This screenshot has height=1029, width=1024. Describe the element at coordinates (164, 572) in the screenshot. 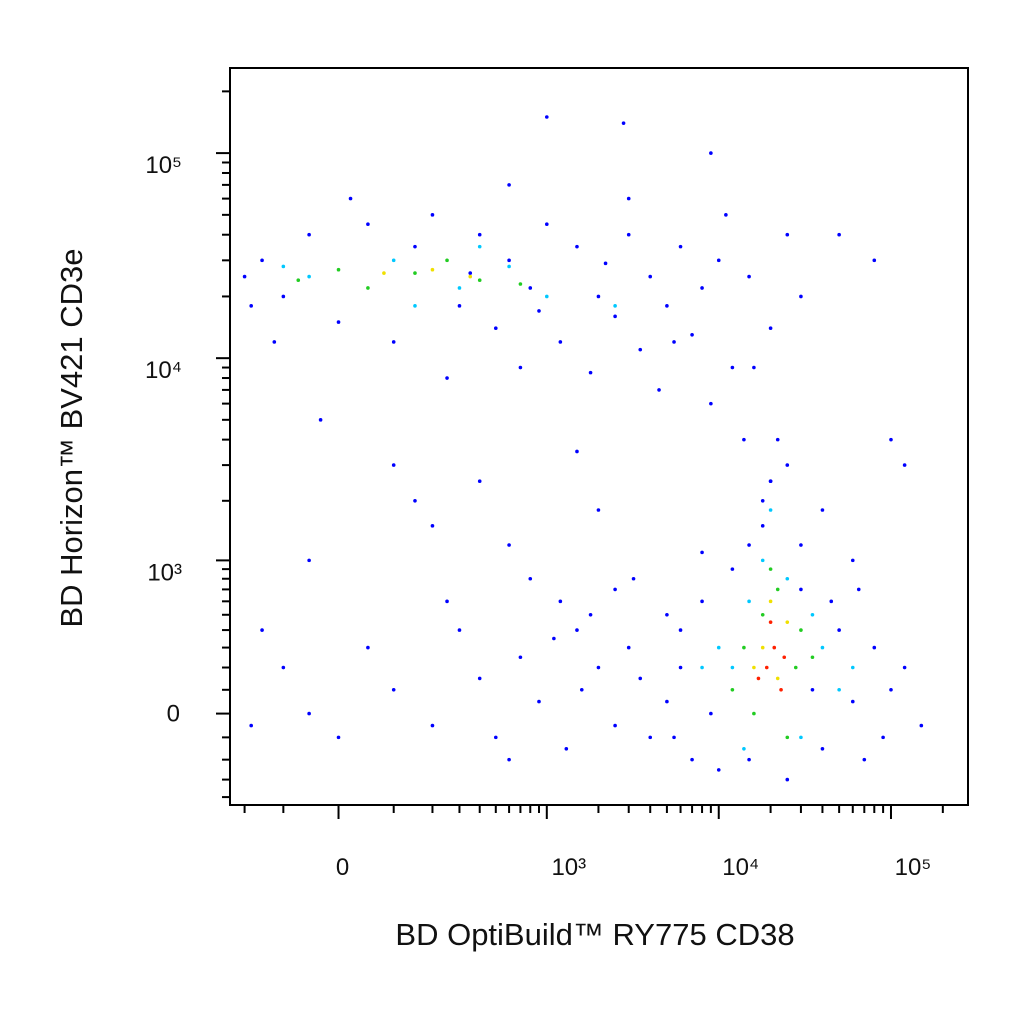

I see `y-tick-label: 10³` at that location.